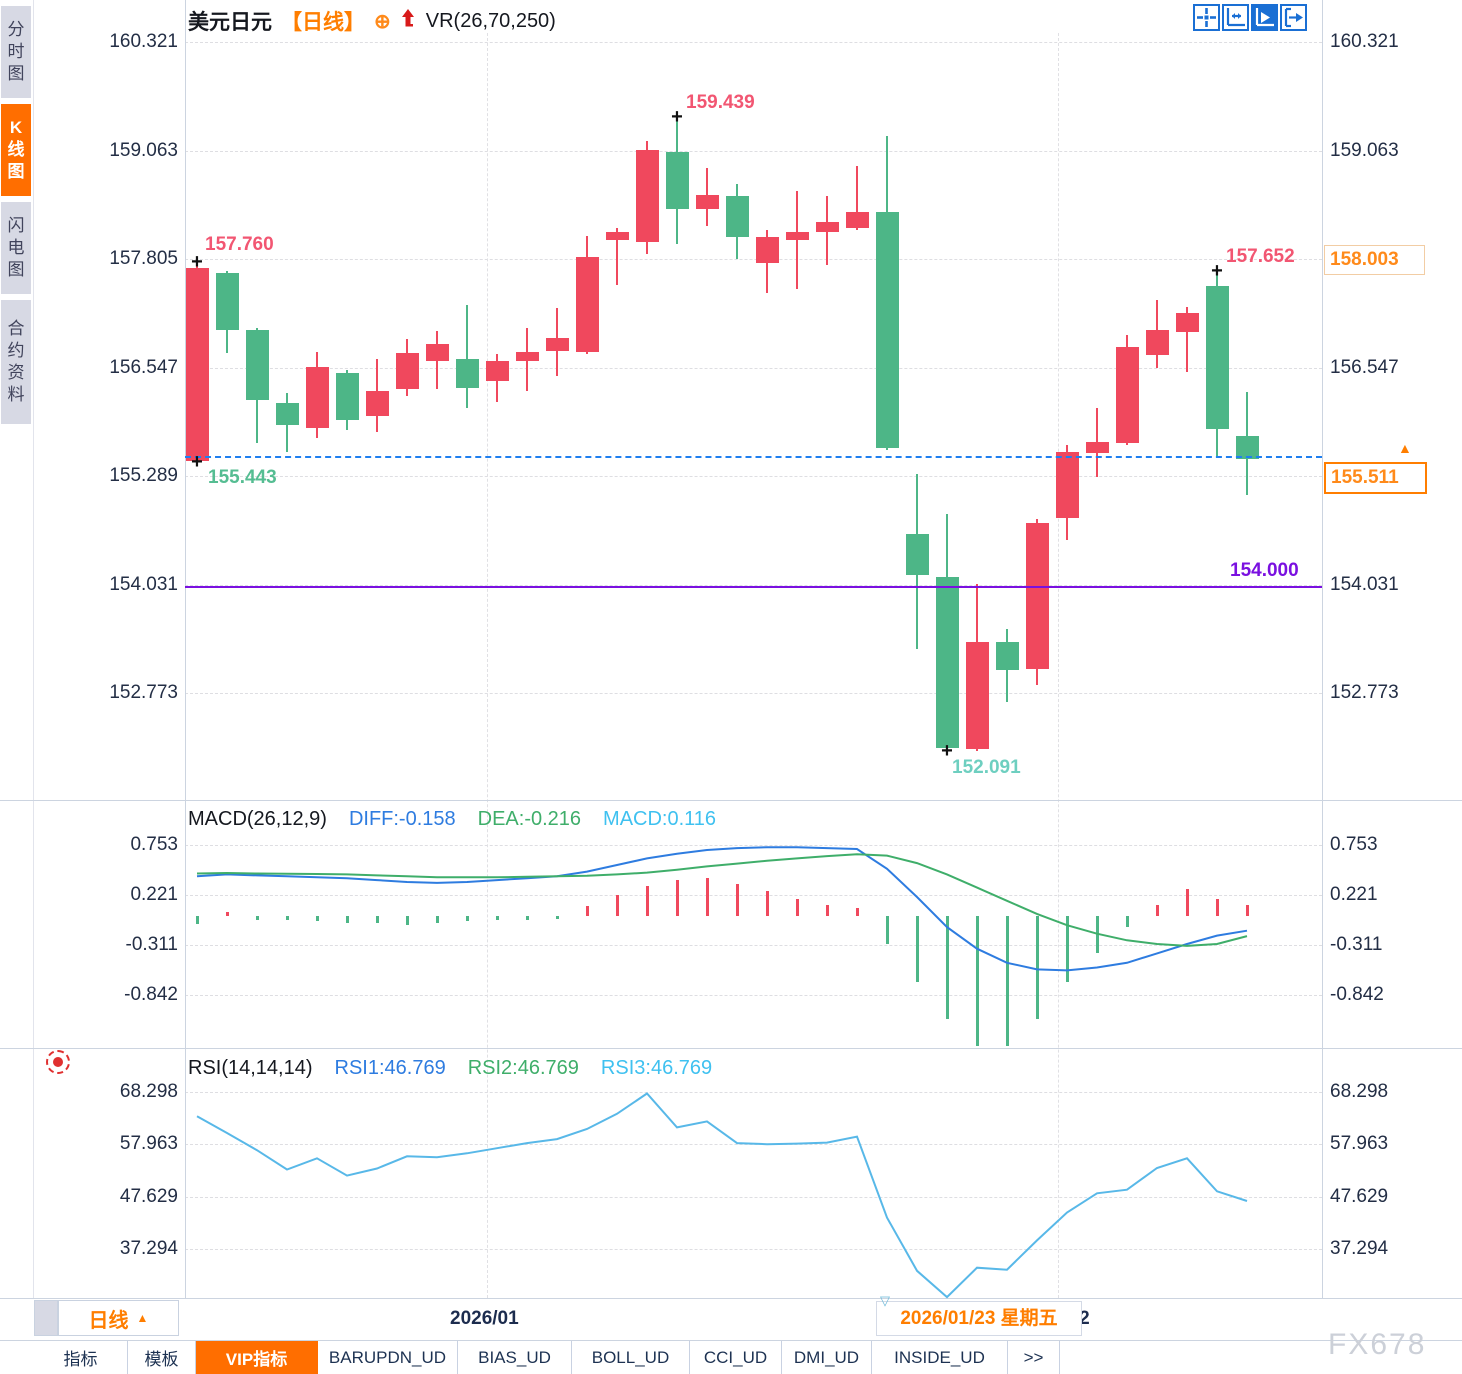  Describe the element at coordinates (986, 767) in the screenshot. I see `price-annotation: 152.091` at that location.